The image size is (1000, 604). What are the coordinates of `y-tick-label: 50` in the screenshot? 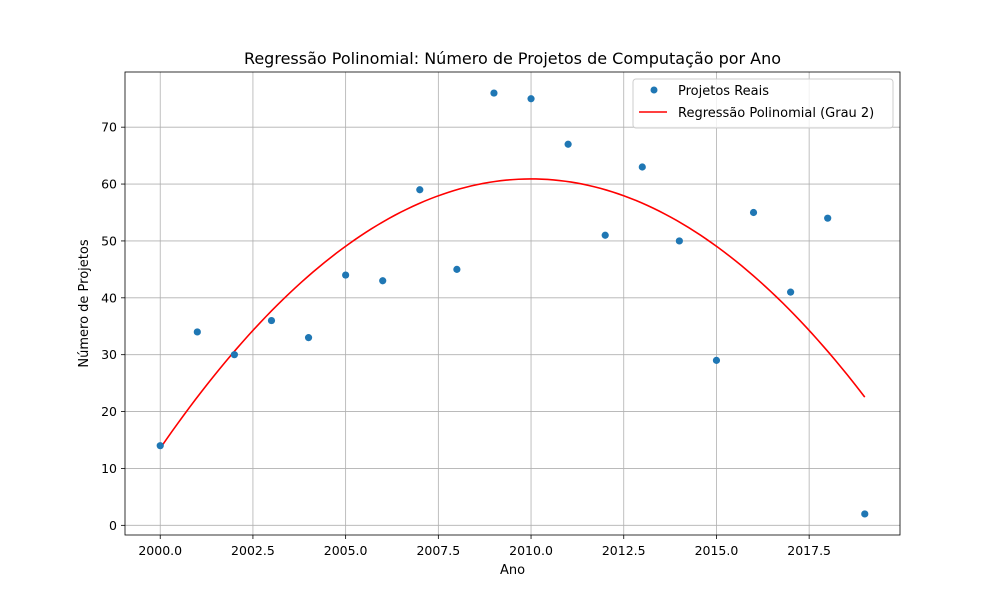 It's located at (109, 240).